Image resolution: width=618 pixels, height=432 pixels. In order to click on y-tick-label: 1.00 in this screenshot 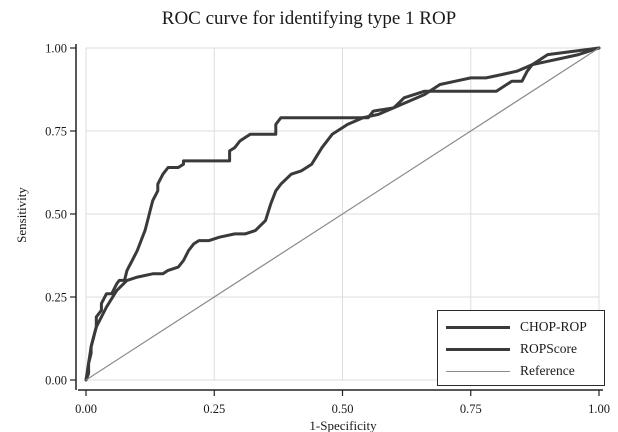, I will do `click(56, 49)`.